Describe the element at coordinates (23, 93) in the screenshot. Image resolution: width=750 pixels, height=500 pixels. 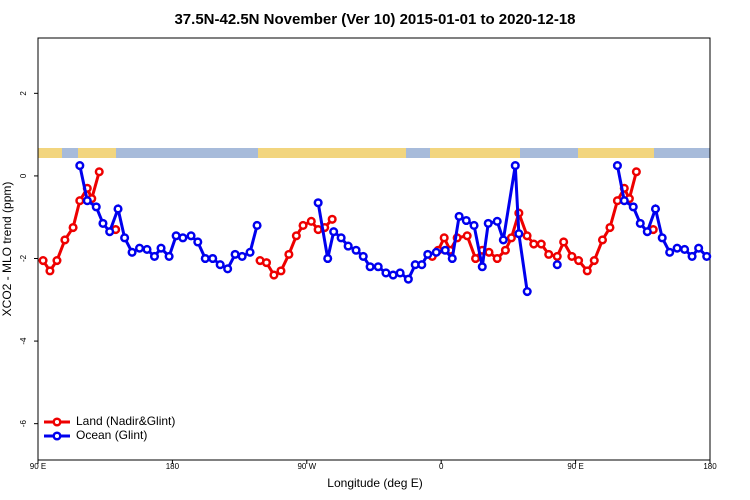
I see `y-tick-label: 2` at that location.